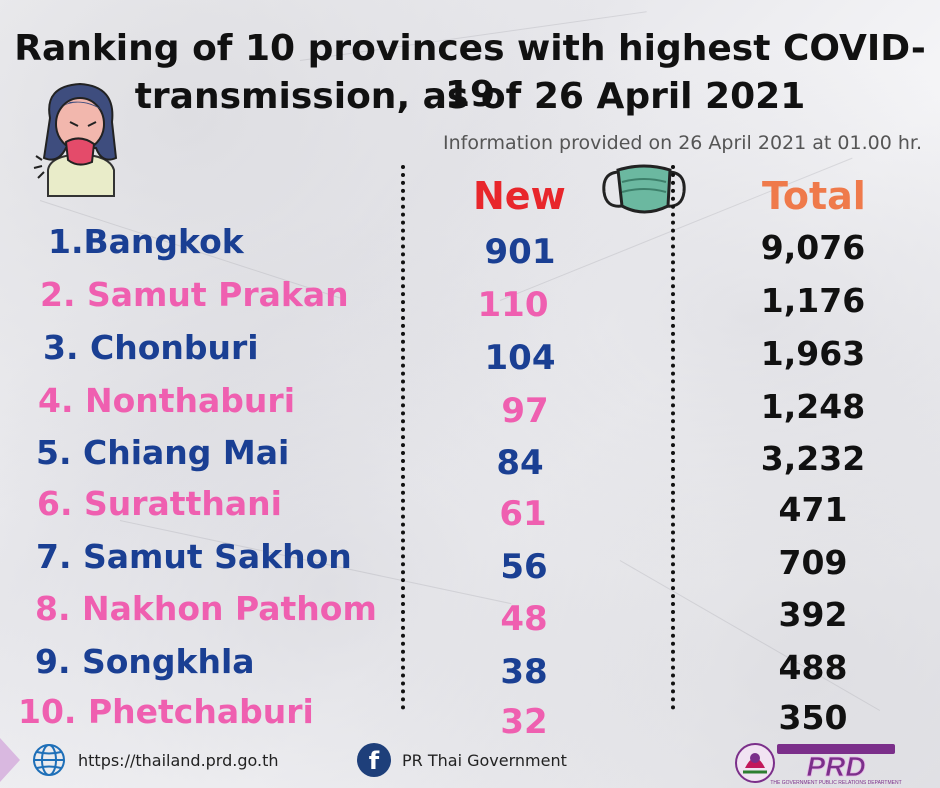 Image resolution: width=940 pixels, height=788 pixels. Describe the element at coordinates (524, 619) in the screenshot. I see `new-cases-value: 48` at that location.